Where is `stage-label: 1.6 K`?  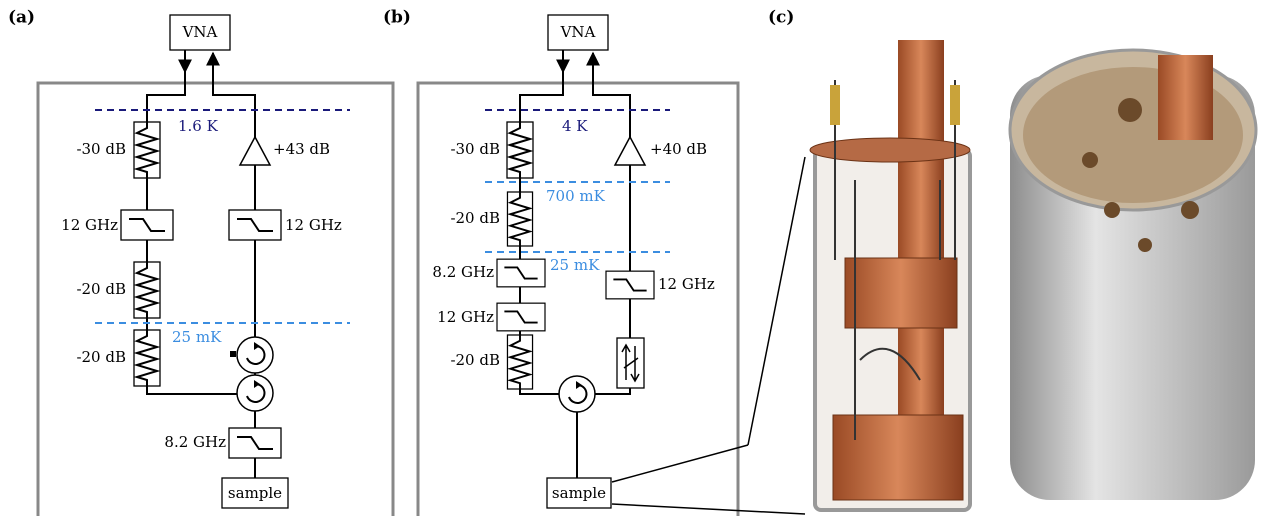
stage-label: 1.6 K is located at coordinates (198, 126).